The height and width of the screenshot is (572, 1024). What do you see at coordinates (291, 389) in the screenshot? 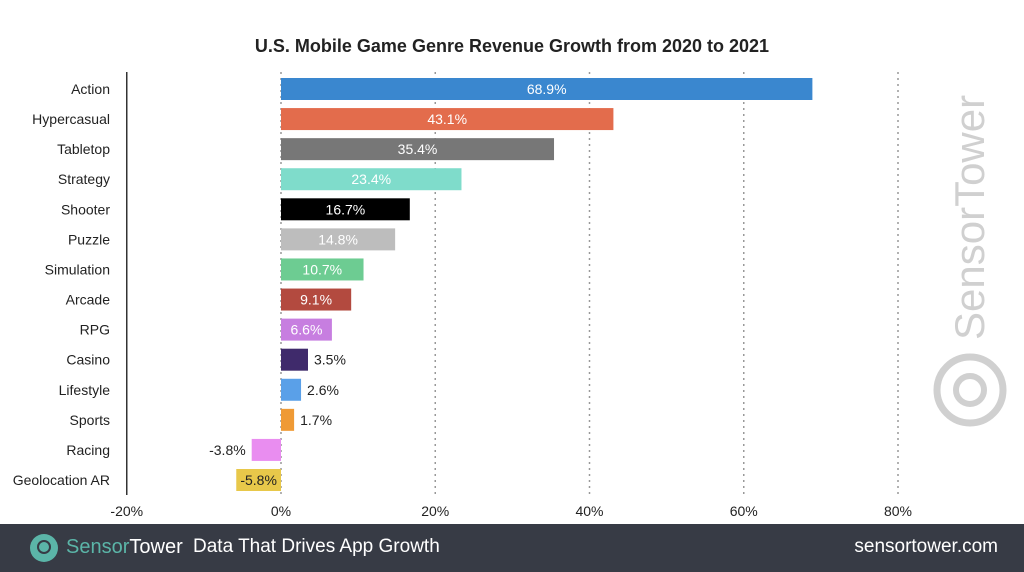
I see `bar-lifestyle` at bounding box center [291, 389].